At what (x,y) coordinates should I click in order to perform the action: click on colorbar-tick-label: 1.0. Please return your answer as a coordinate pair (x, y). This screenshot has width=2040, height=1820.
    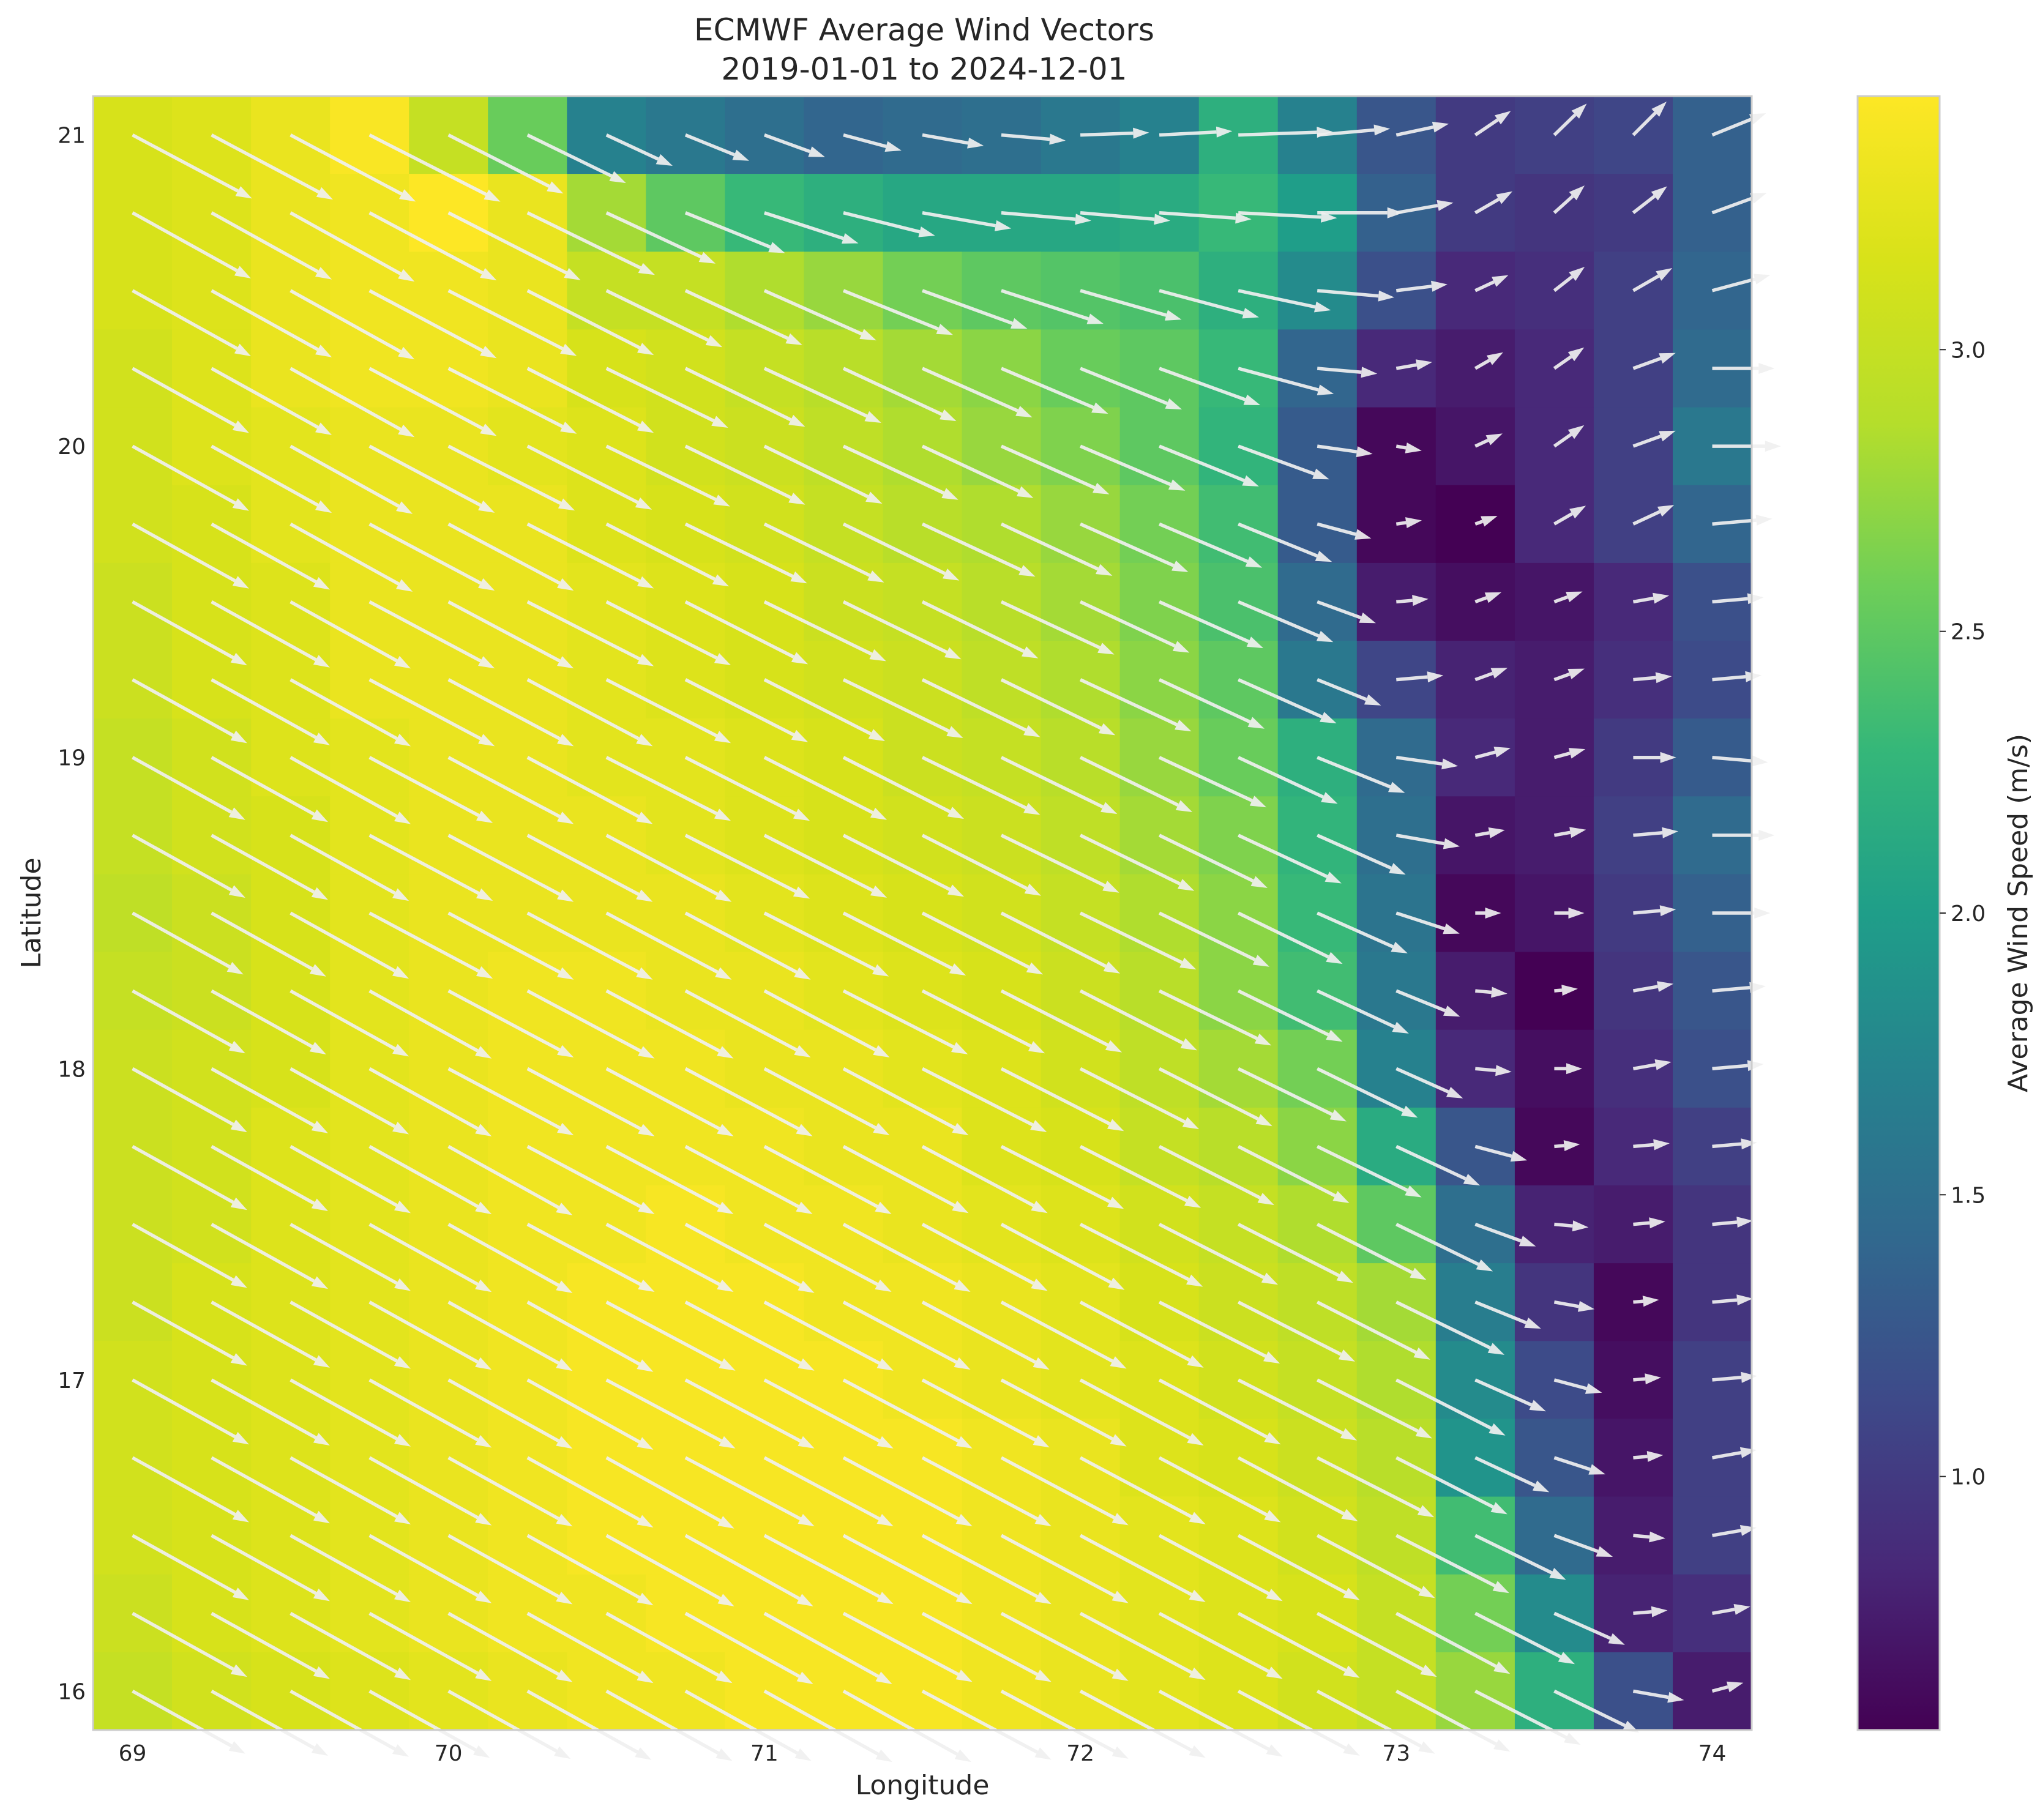
    Looking at the image, I should click on (1969, 1477).